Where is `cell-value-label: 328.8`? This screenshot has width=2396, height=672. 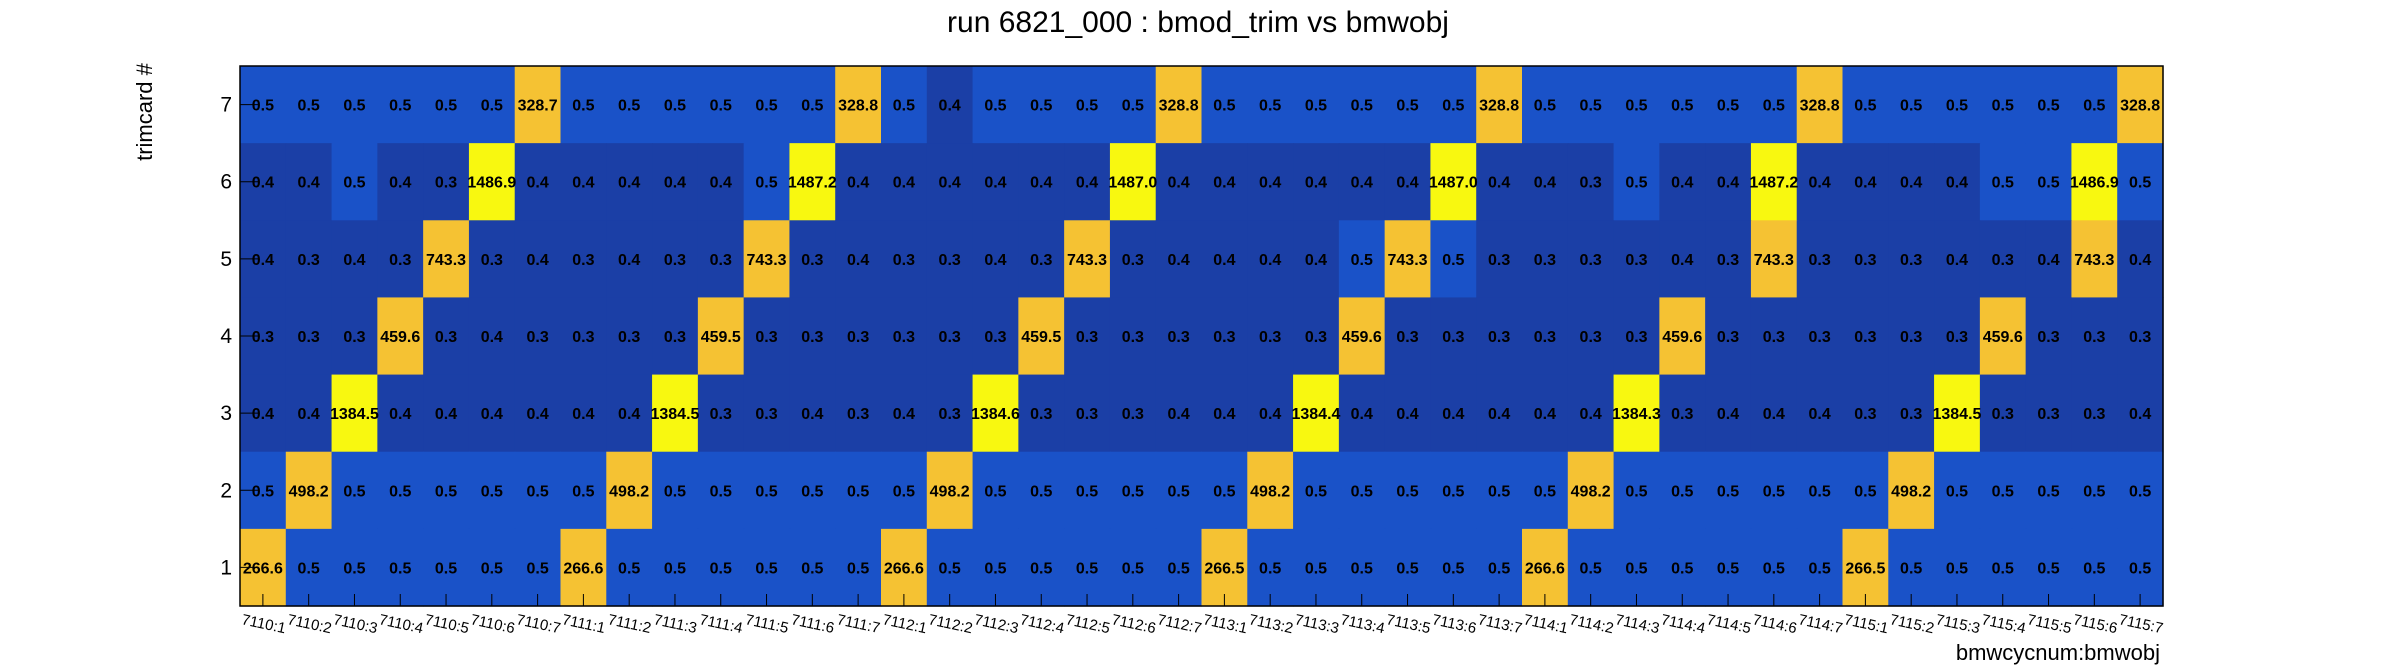 cell-value-label: 328.8 is located at coordinates (1499, 106).